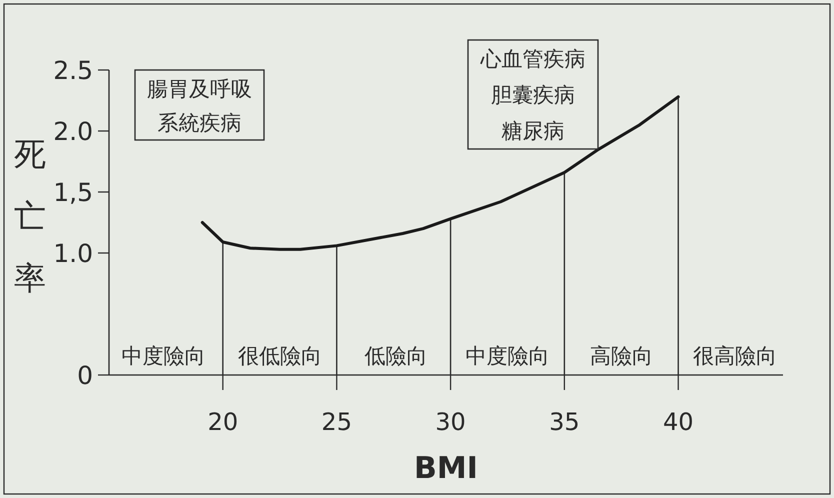  What do you see at coordinates (678, 422) in the screenshot?
I see `xtick: 40` at bounding box center [678, 422].